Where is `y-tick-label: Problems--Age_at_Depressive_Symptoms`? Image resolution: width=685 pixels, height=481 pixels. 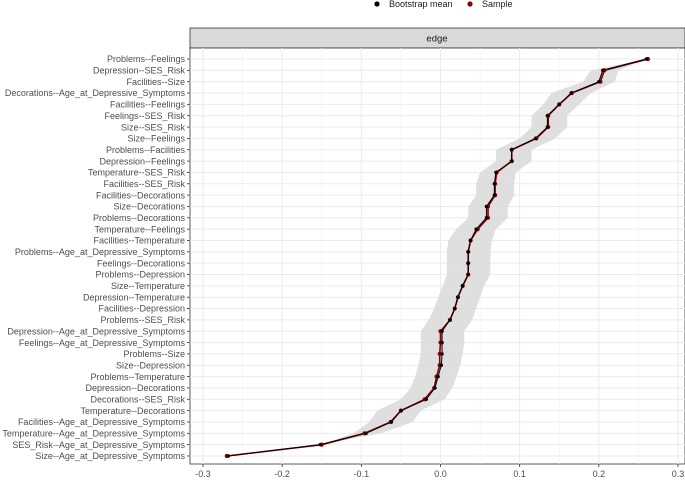
y-tick-label: Problems--Age_at_Depressive_Symptoms is located at coordinates (100, 252).